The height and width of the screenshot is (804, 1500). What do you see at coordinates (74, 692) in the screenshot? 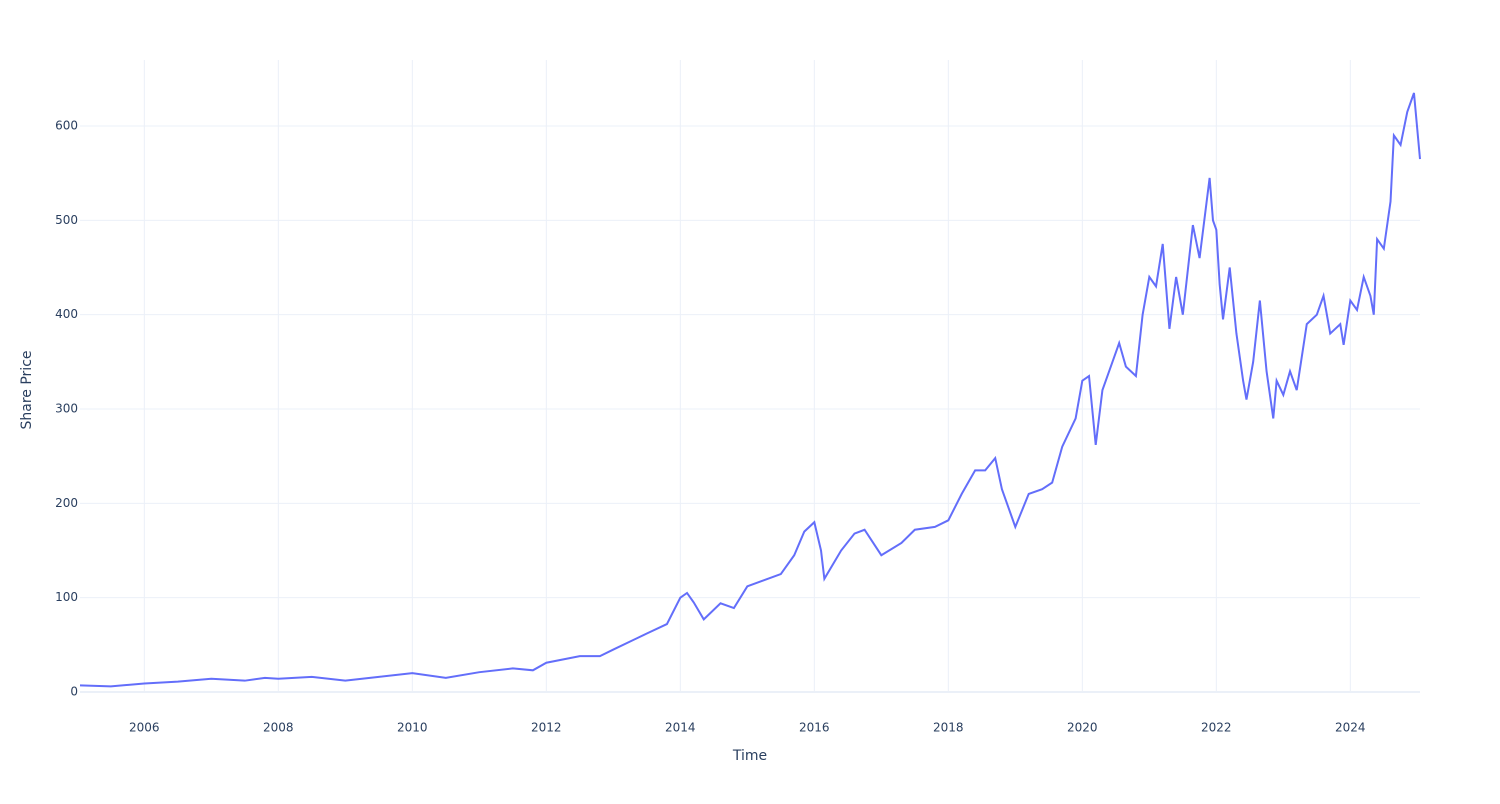
I see `y-tick-label: 0` at bounding box center [74, 692].